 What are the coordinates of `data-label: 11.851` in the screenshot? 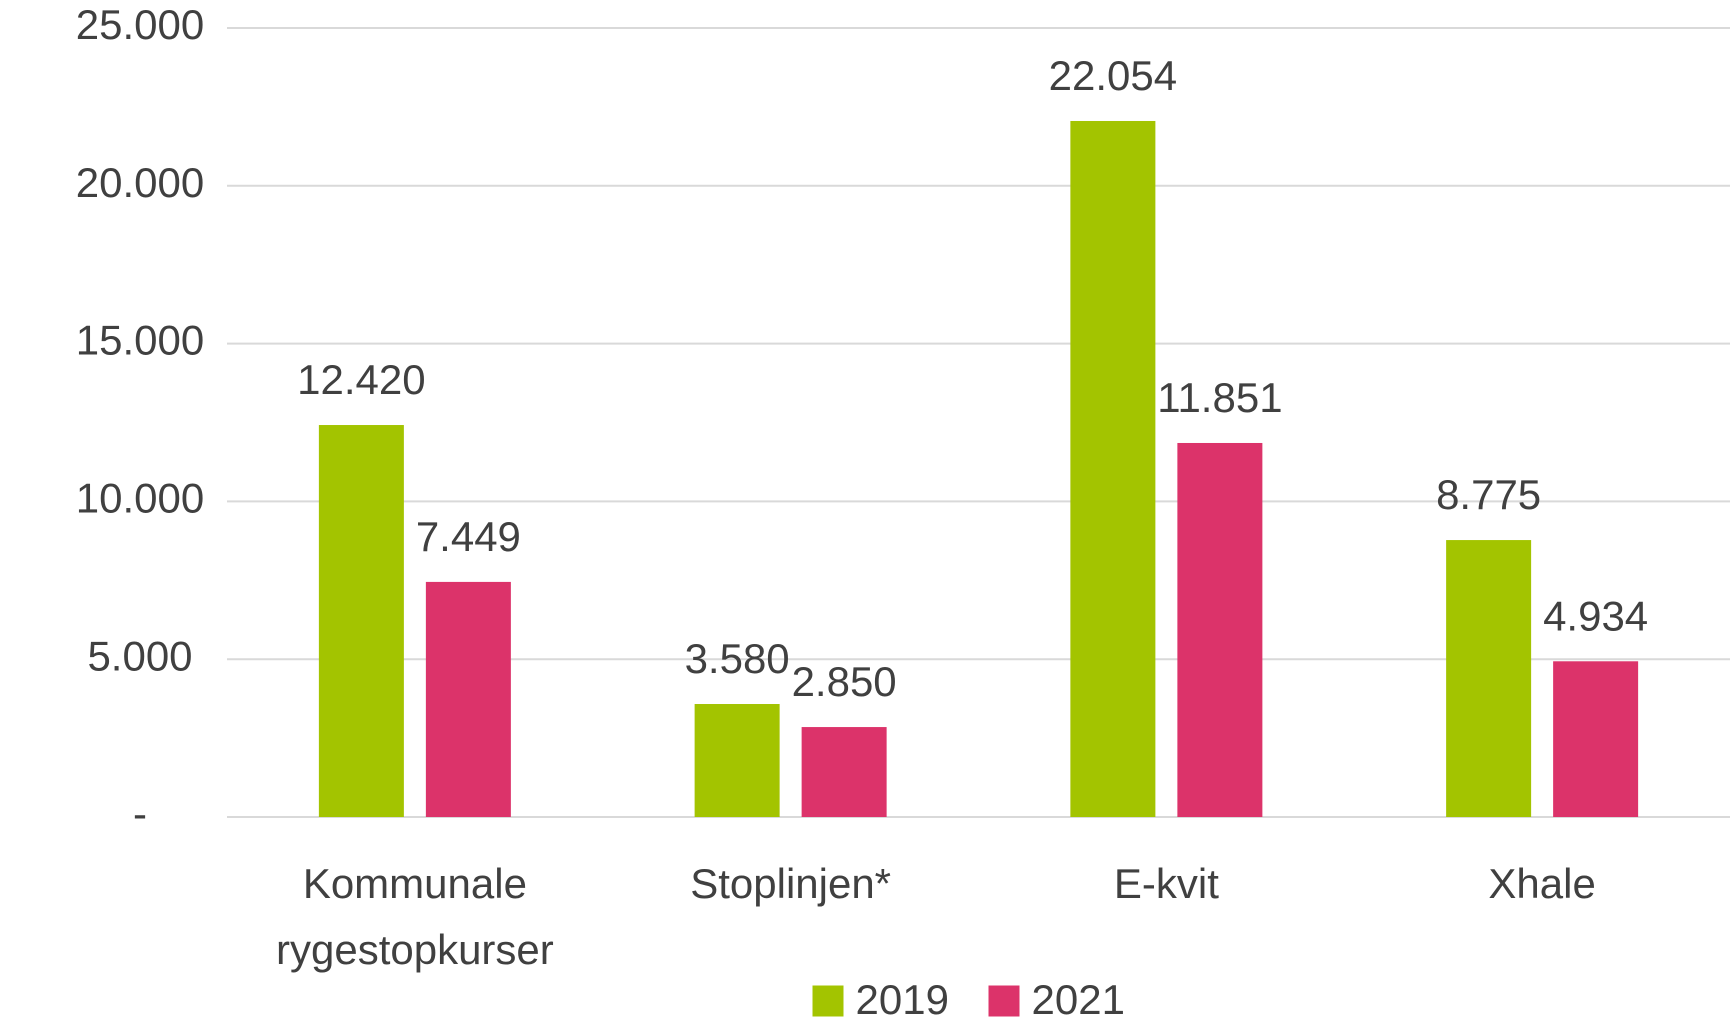 It's located at (1219, 397).